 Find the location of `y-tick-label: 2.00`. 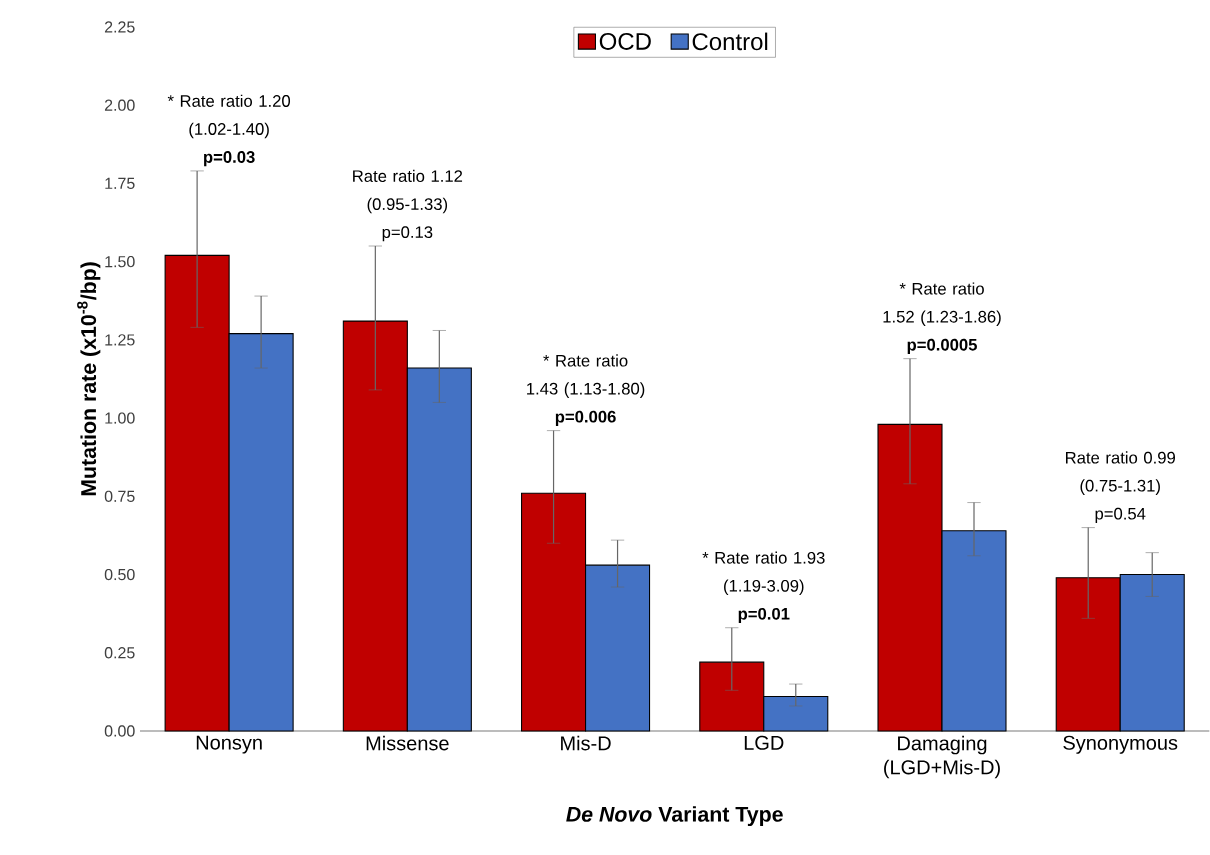

y-tick-label: 2.00 is located at coordinates (119, 105).